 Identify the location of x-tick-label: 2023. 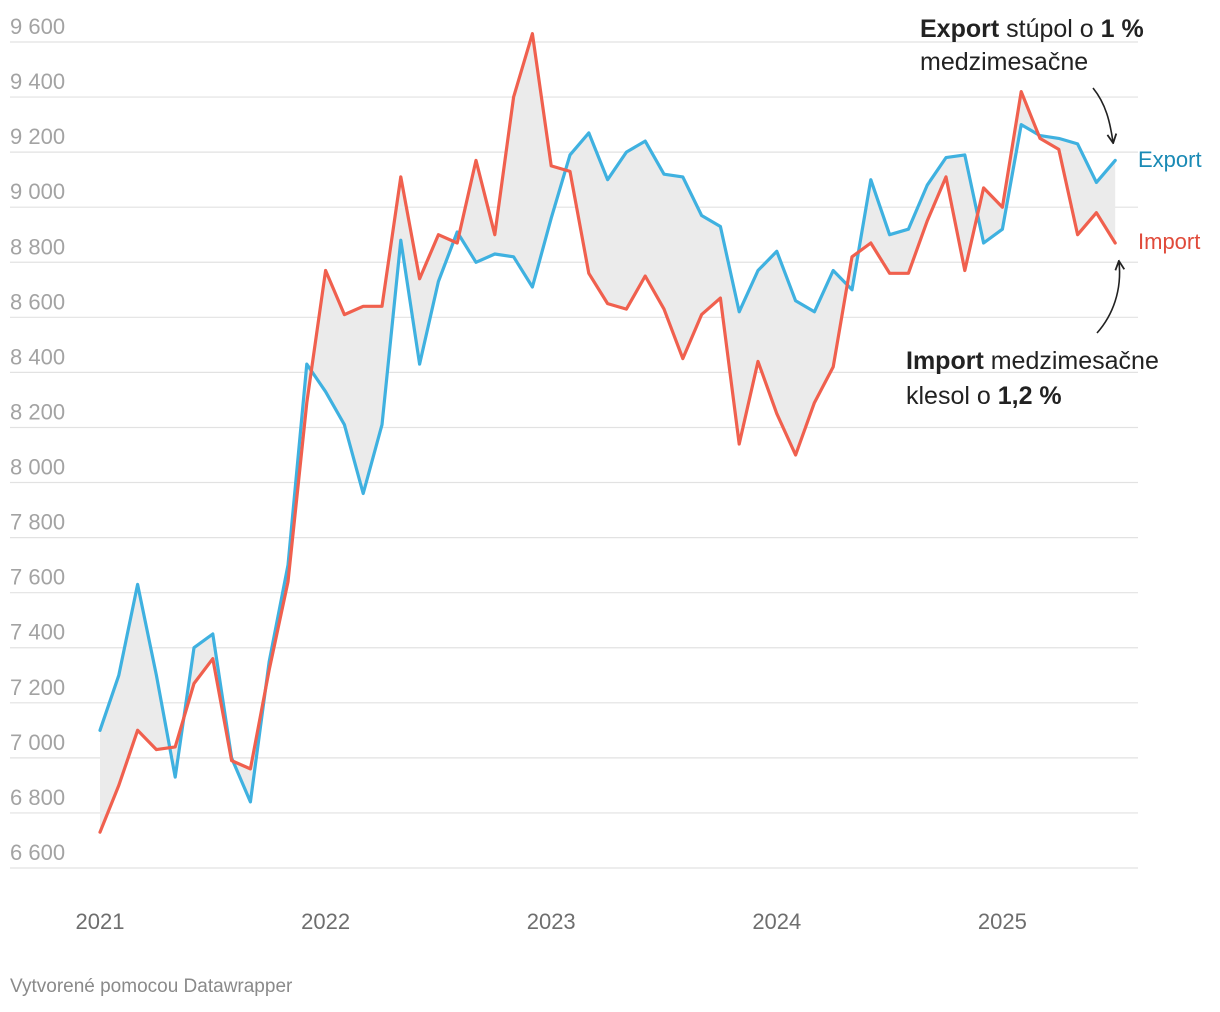
(551, 921).